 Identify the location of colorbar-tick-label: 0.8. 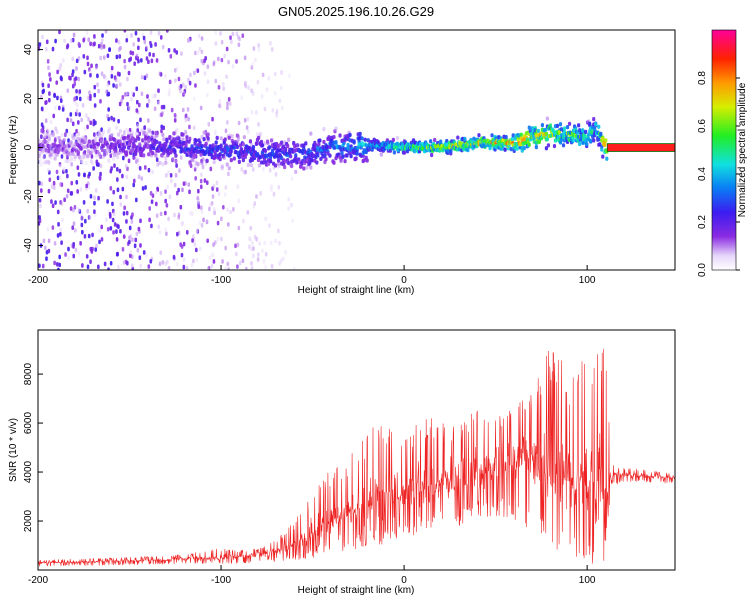
(702, 78).